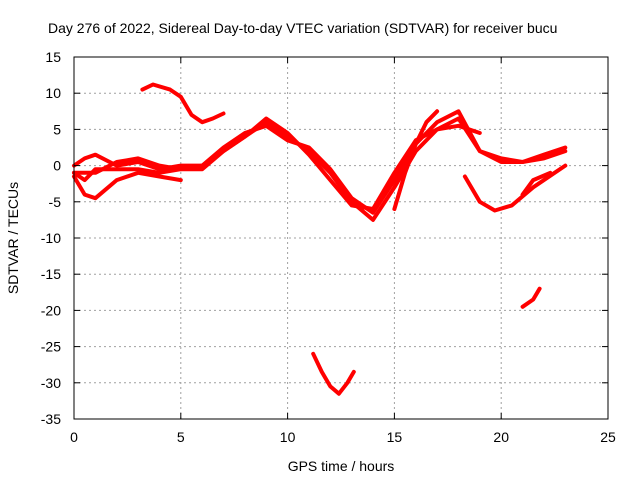 The height and width of the screenshot is (480, 640). Describe the element at coordinates (341, 466) in the screenshot. I see `x-axis-label: GPS time / hours` at that location.